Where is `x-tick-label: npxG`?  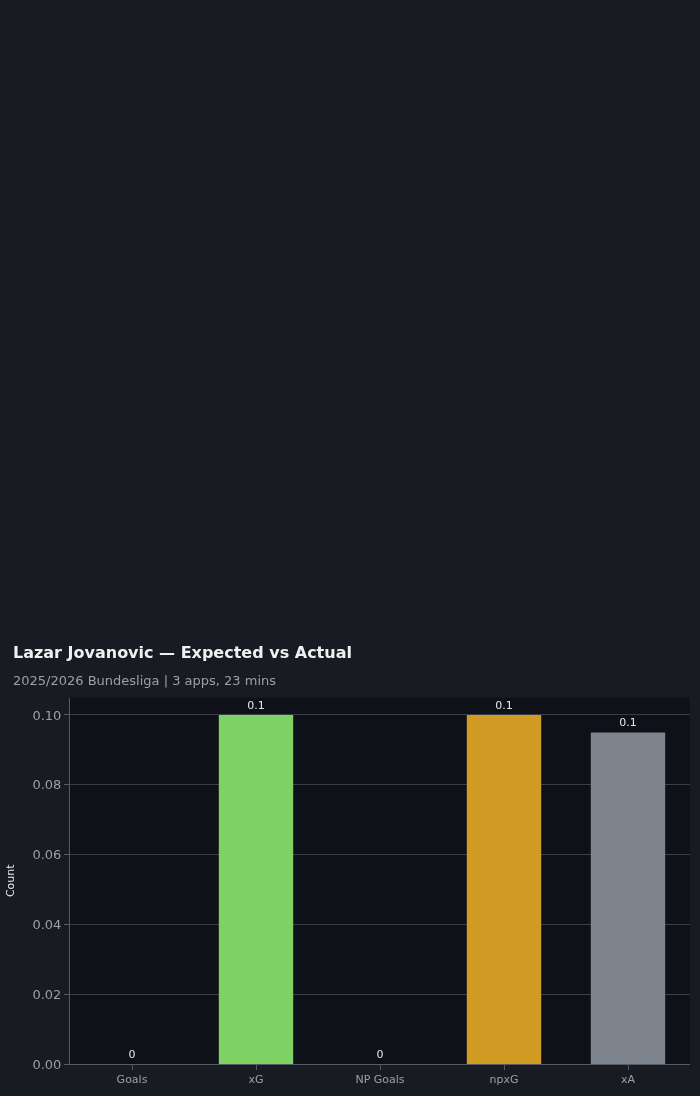
x-tick-label: npxG is located at coordinates (504, 1080).